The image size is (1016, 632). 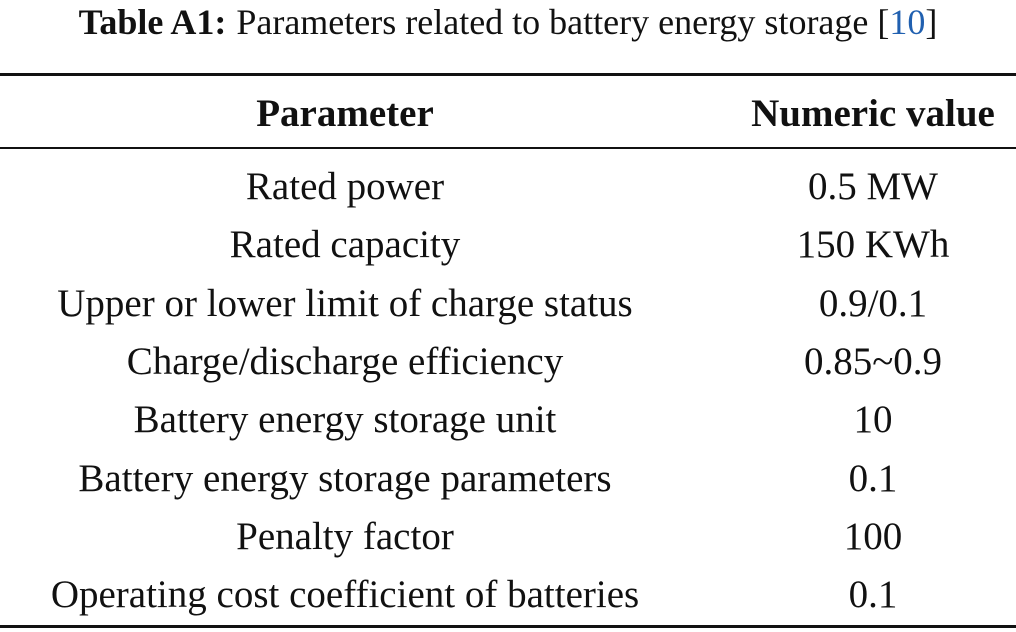 What do you see at coordinates (907, 22) in the screenshot?
I see `cite-number: 10` at bounding box center [907, 22].